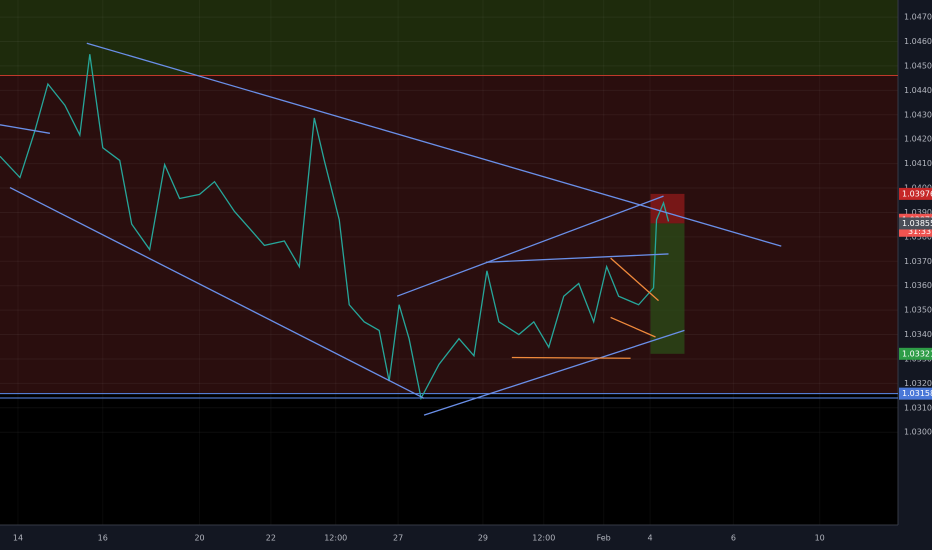 This screenshot has height=550, width=932. I want to click on y-tick-label: 1.04400, so click(918, 90).